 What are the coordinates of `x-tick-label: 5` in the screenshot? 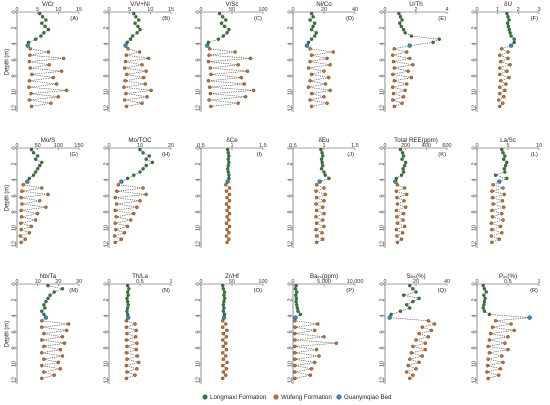 It's located at (37, 10).